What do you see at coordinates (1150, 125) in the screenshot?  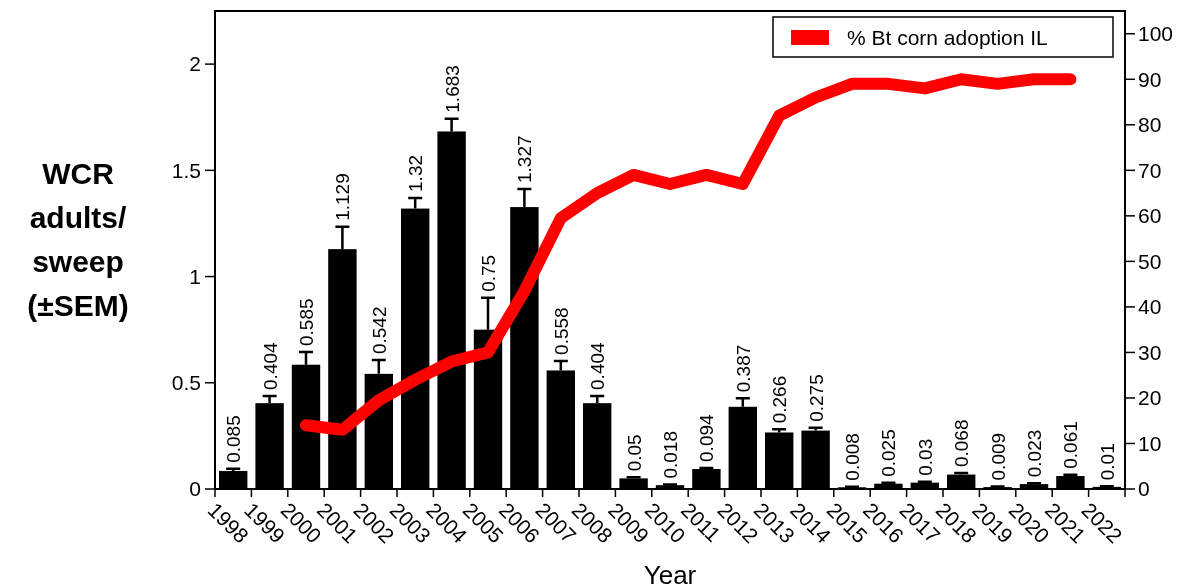 I see `y2-tick-label: 80` at bounding box center [1150, 125].